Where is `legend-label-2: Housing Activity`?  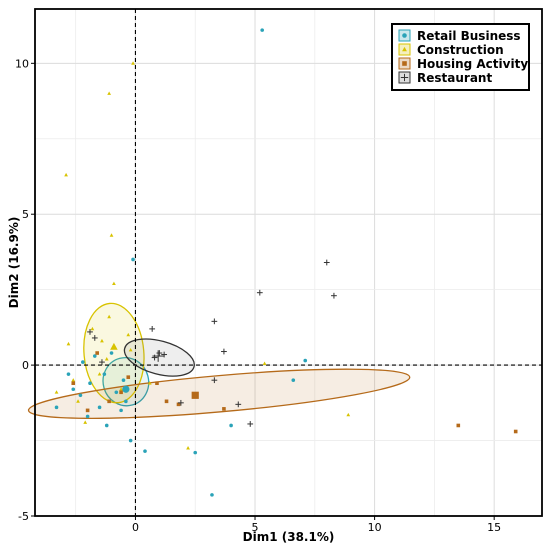
legend-label-2: Housing Activity is located at coordinates (472, 64).